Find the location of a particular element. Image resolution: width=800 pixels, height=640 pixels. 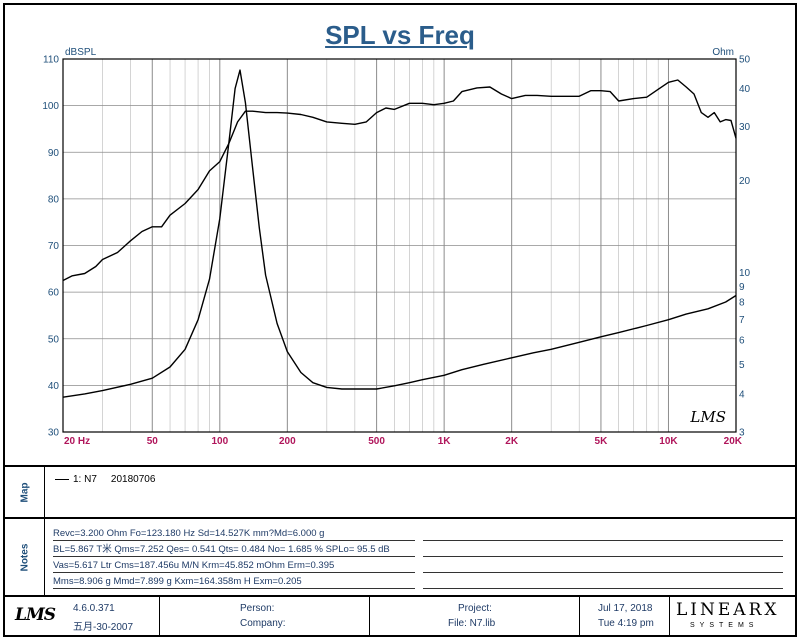

legend-entry: 1: N7 20180706 is located at coordinates (105, 479).